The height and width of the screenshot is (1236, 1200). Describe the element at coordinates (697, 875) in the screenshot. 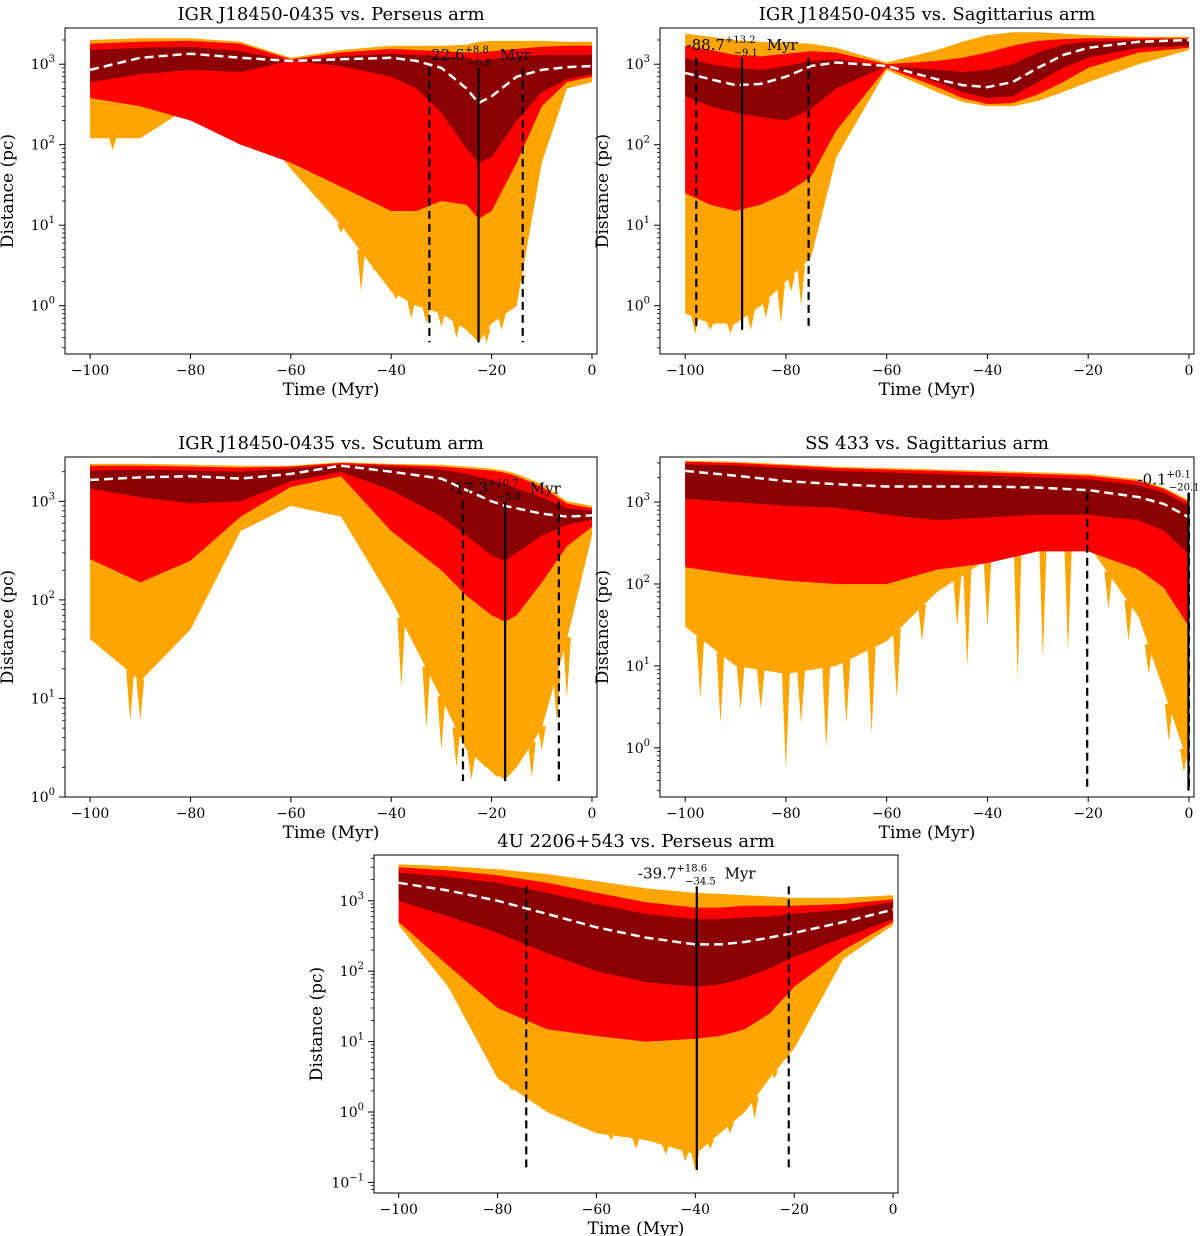

I see `closest-time-annotation: -39.7+18.6 −34.5 Myr` at that location.